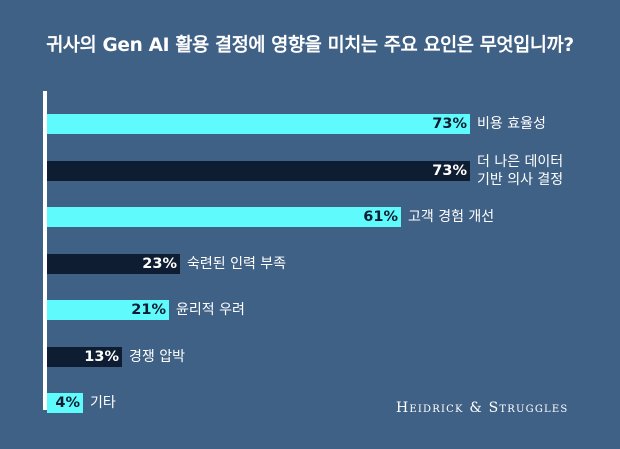 The image size is (620, 449). I want to click on category-label: 윤리적 우려, so click(210, 310).